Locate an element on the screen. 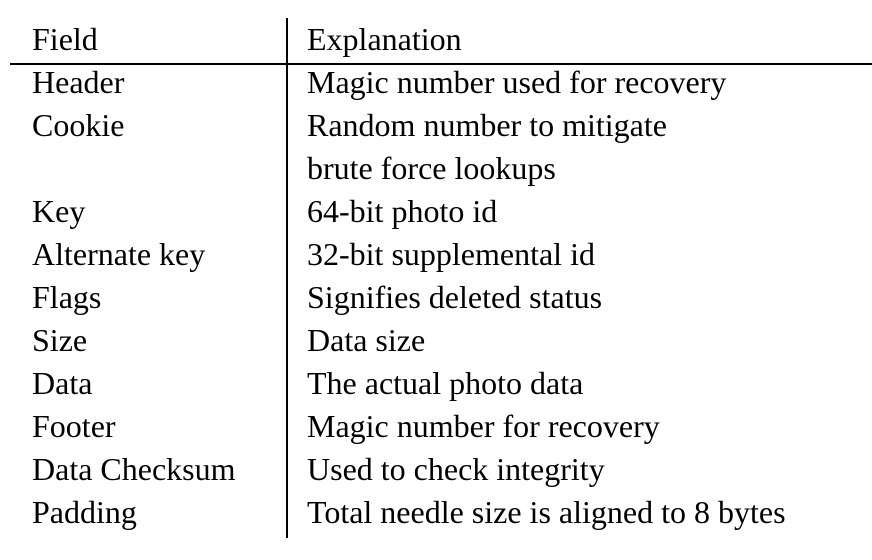 The width and height of the screenshot is (872, 560). header-field: Field is located at coordinates (65, 39).